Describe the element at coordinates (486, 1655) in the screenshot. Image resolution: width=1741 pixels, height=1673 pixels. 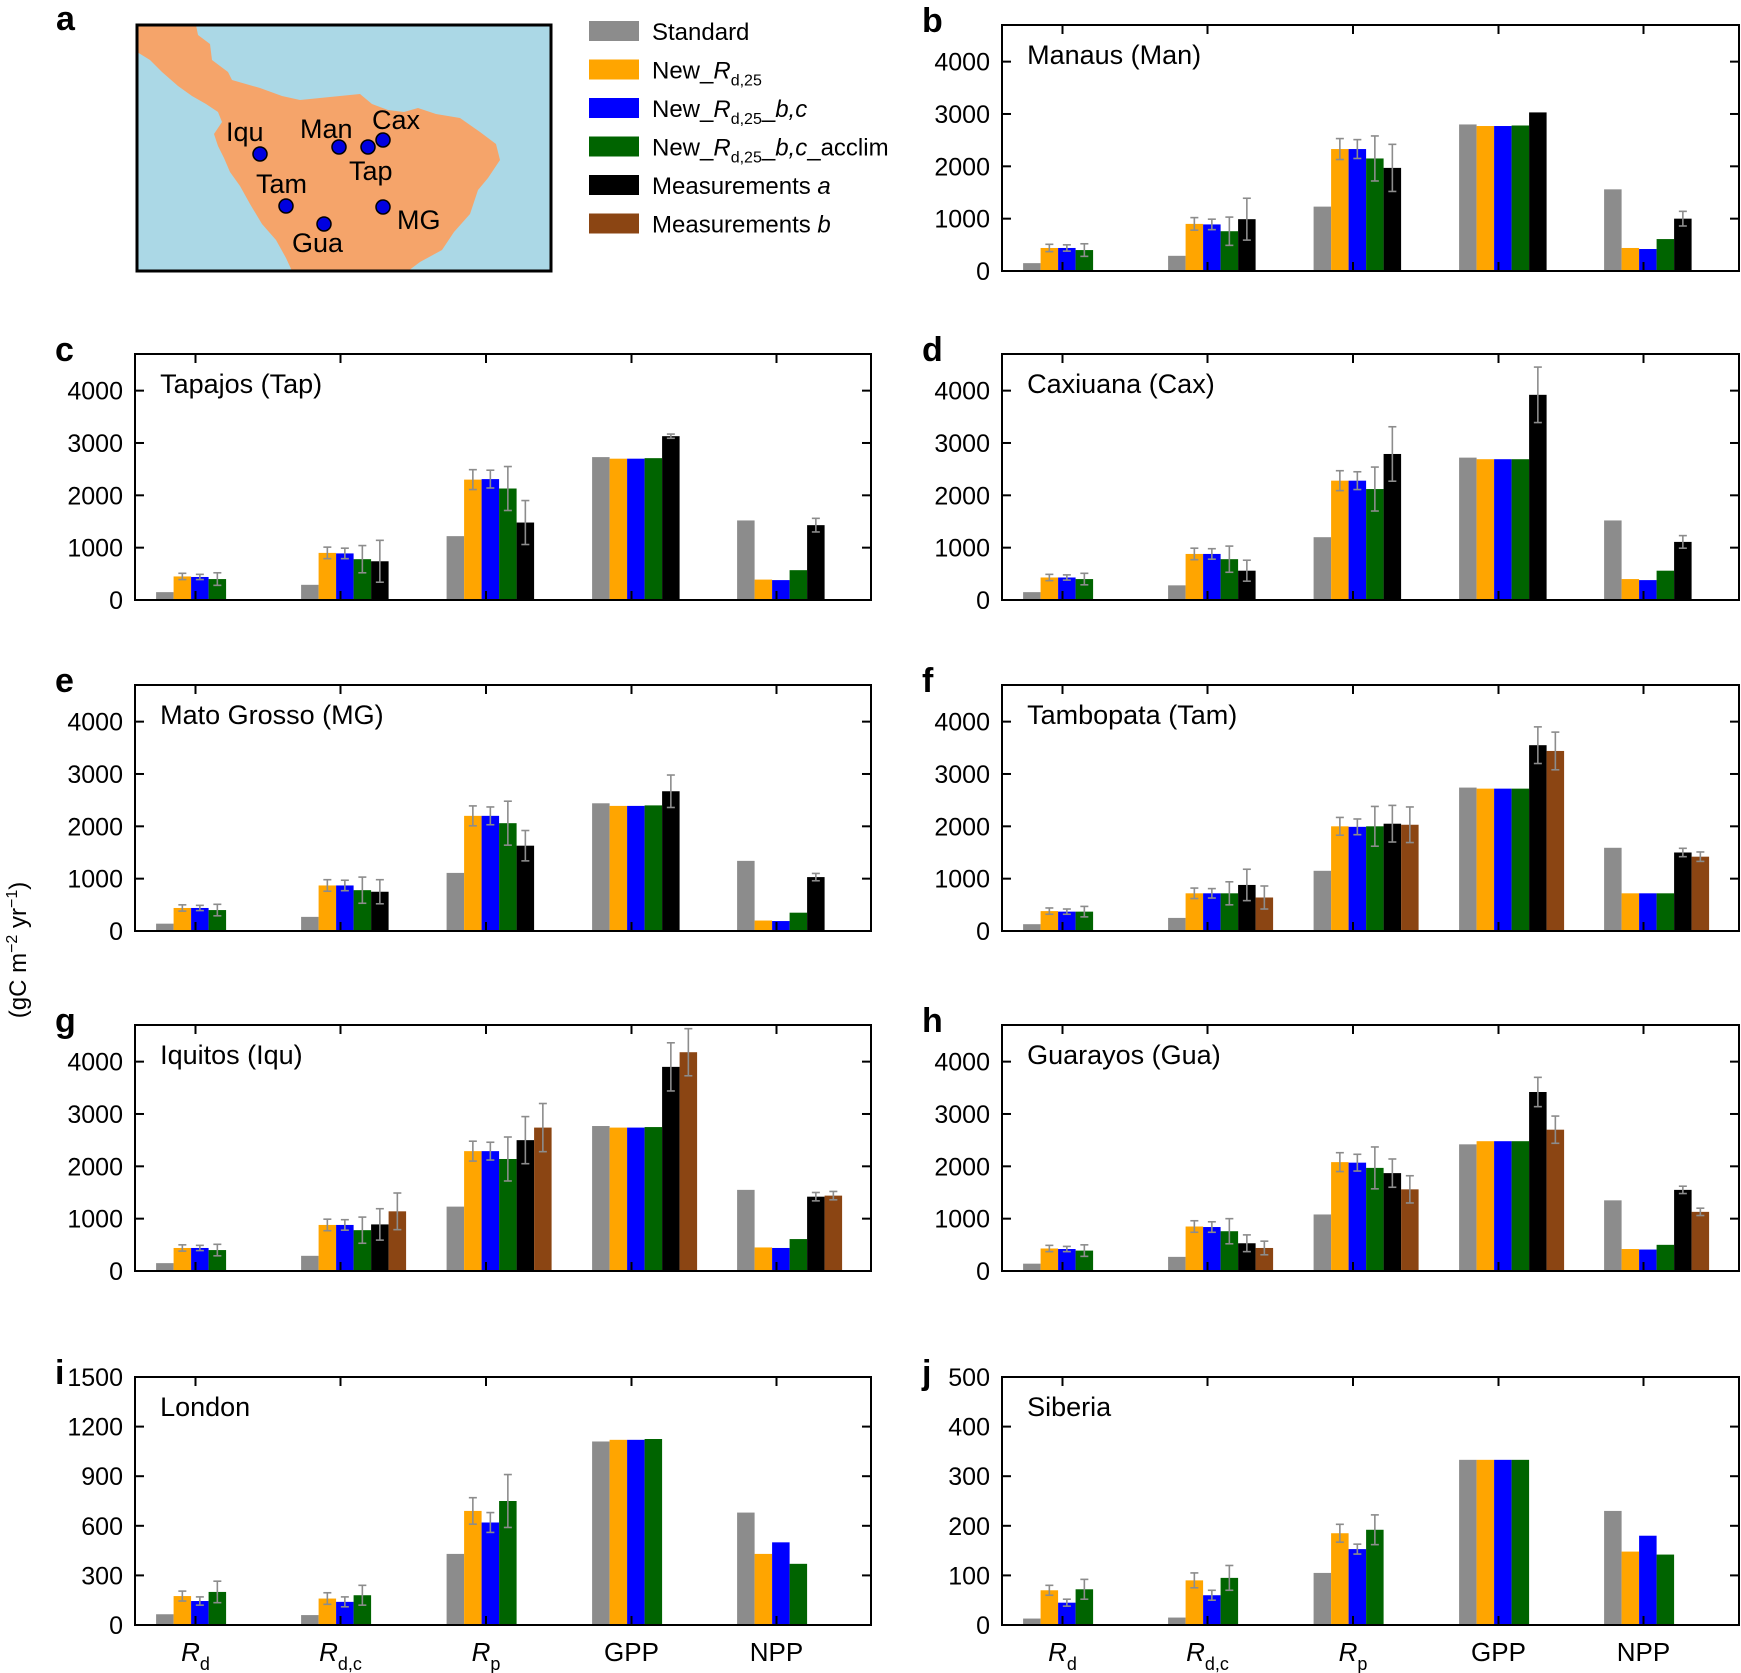
I see `x-category-label-i-2: Rp` at that location.